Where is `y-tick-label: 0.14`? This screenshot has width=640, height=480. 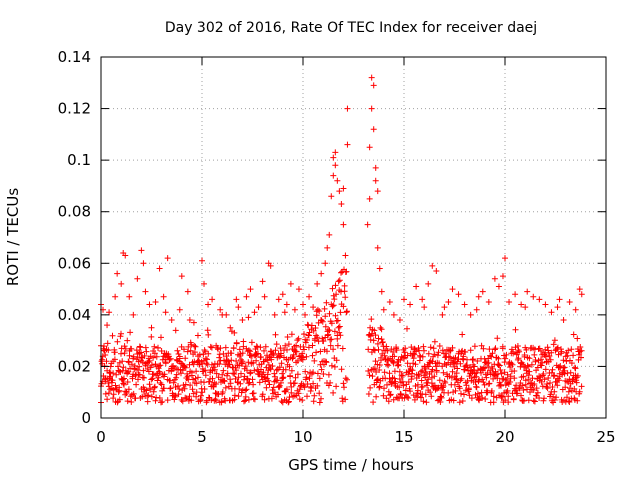
y-tick-label: 0.14 is located at coordinates (74, 57).